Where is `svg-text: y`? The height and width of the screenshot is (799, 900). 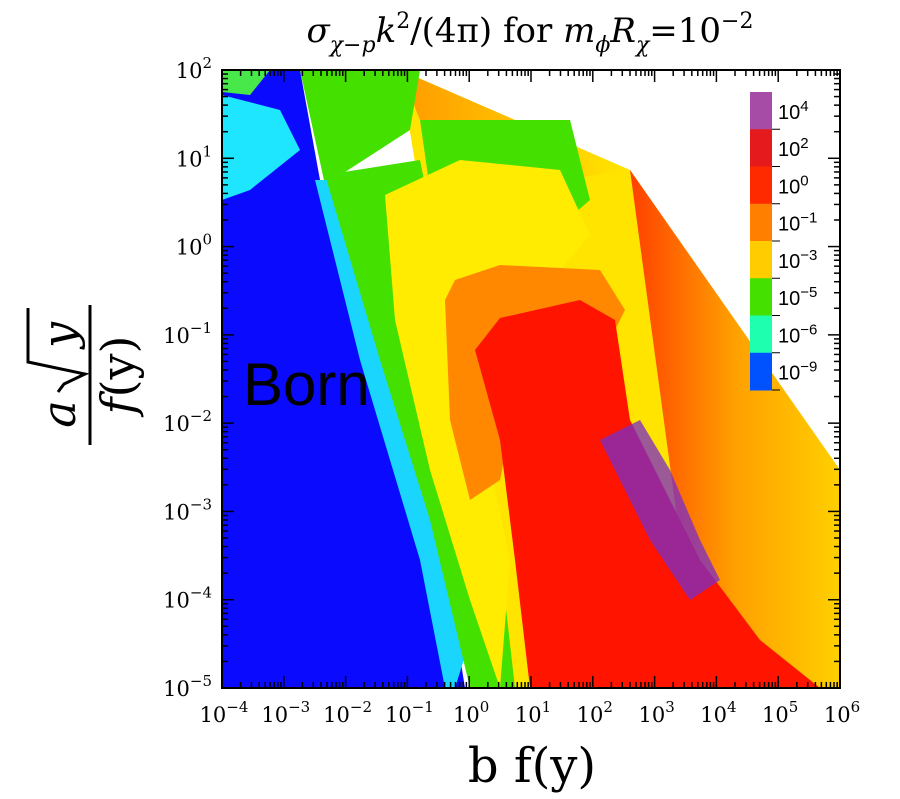 svg-text: y is located at coordinates (59, 335).